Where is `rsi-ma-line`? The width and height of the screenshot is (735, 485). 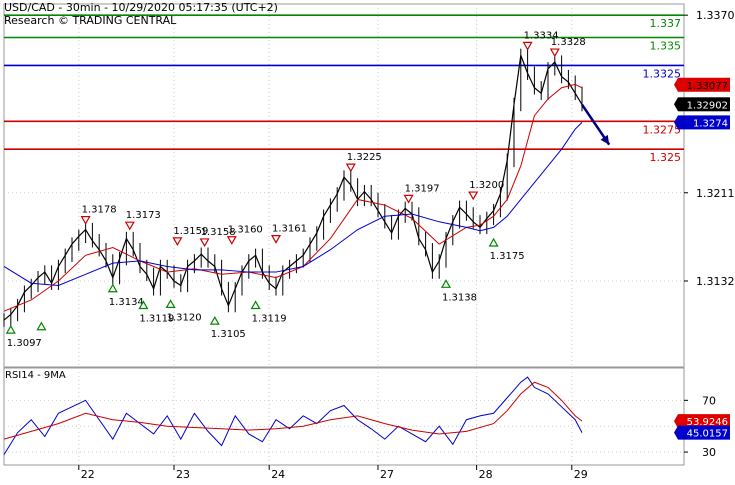 rsi-ma-line is located at coordinates (293, 410).